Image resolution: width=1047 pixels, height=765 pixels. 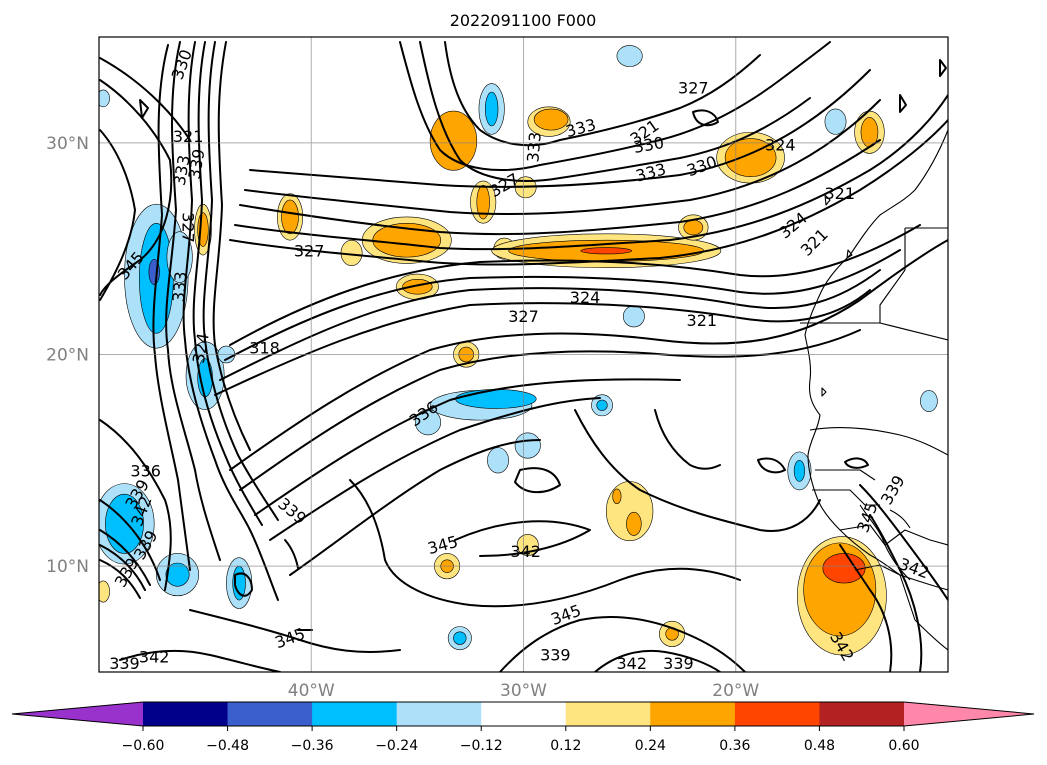 I want to click on latitude-tick-label: 10°N, so click(x=67, y=567).